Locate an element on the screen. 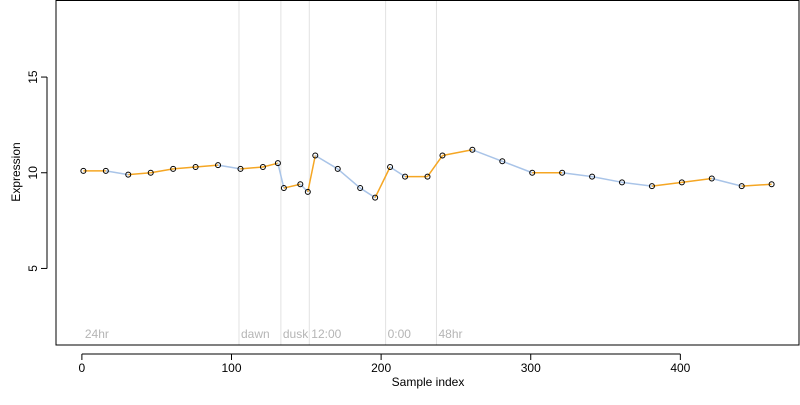 The width and height of the screenshot is (800, 405). phase-label: 12:00 is located at coordinates (326, 334).